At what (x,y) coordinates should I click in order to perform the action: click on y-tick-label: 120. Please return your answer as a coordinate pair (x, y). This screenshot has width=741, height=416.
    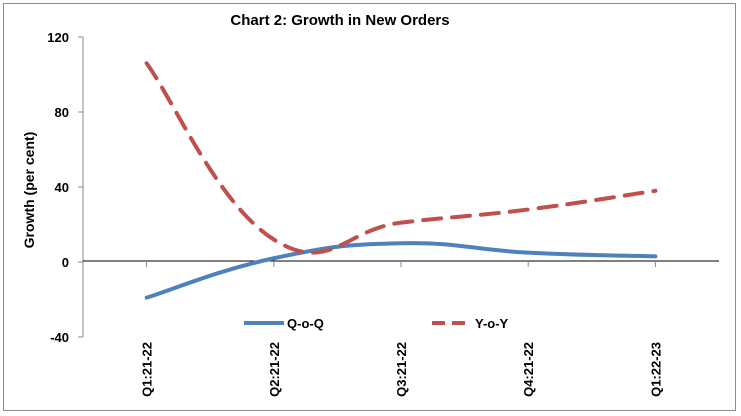
    Looking at the image, I should click on (58, 37).